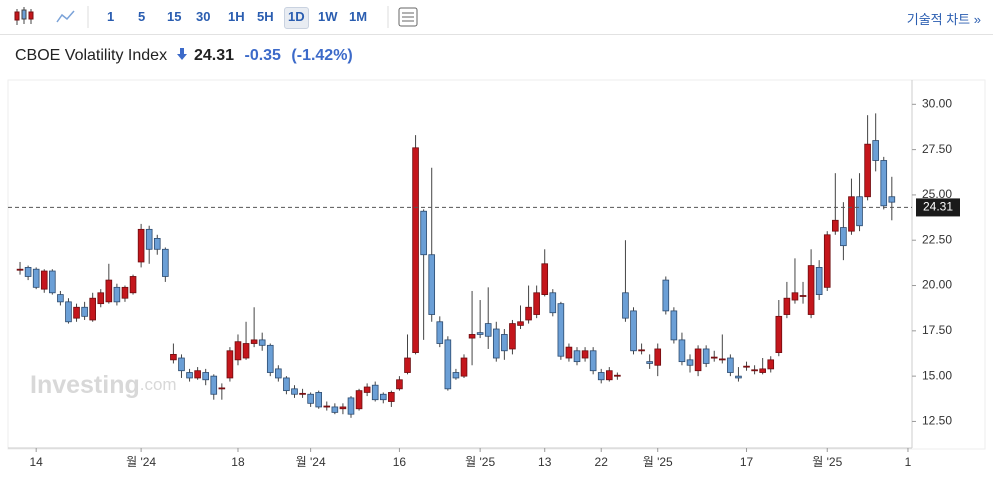  What do you see at coordinates (111, 16) in the screenshot?
I see `interval-button: 1` at bounding box center [111, 16].